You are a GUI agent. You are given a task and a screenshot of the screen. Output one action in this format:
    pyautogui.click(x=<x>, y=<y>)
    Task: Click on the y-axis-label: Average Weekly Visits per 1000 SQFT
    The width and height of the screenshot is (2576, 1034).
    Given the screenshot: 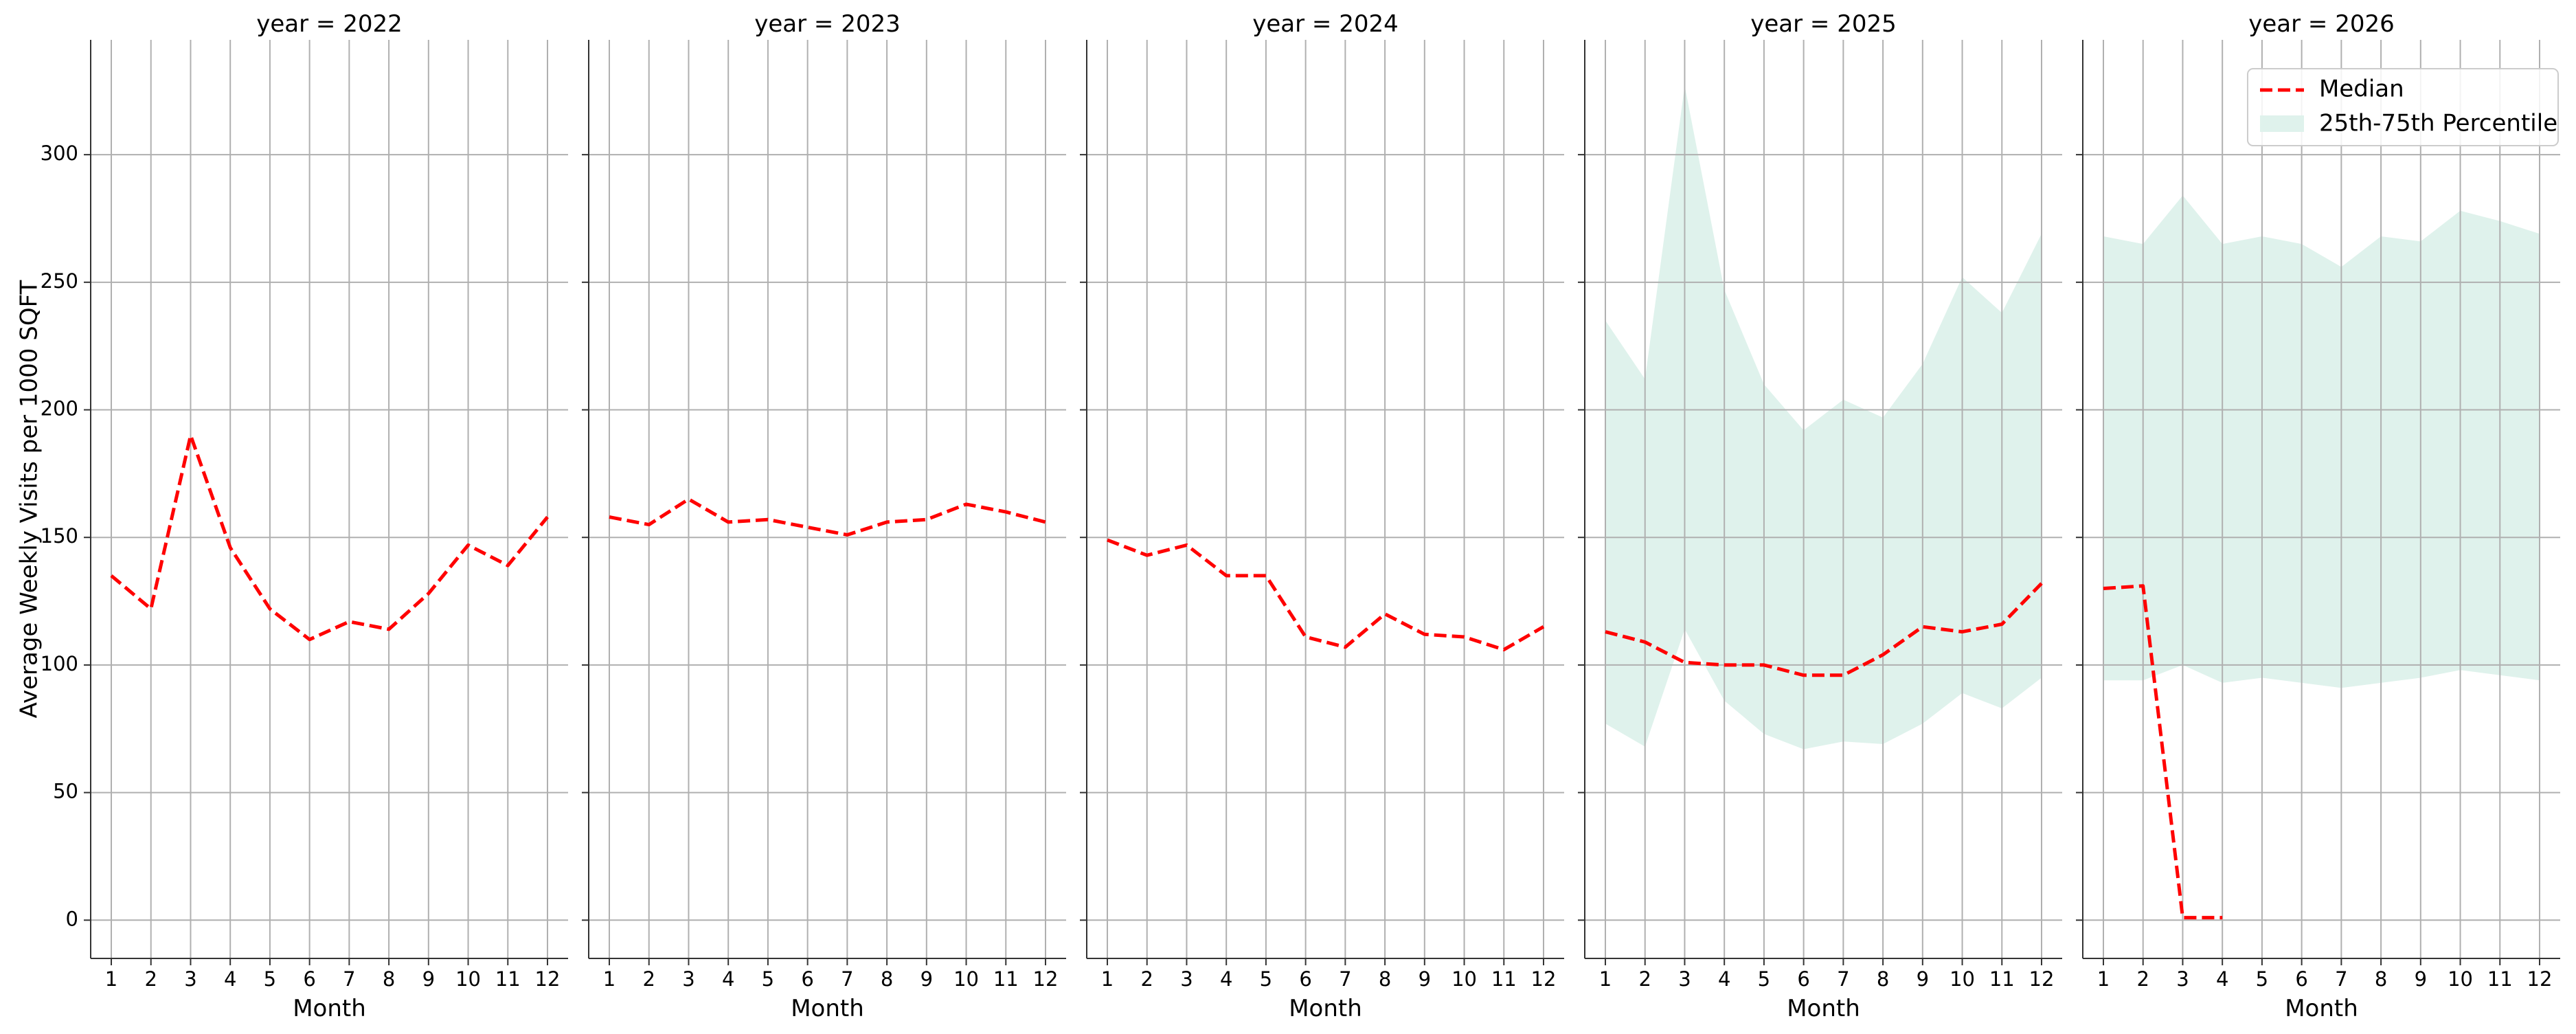 What is the action you would take?
    pyautogui.click(x=29, y=499)
    